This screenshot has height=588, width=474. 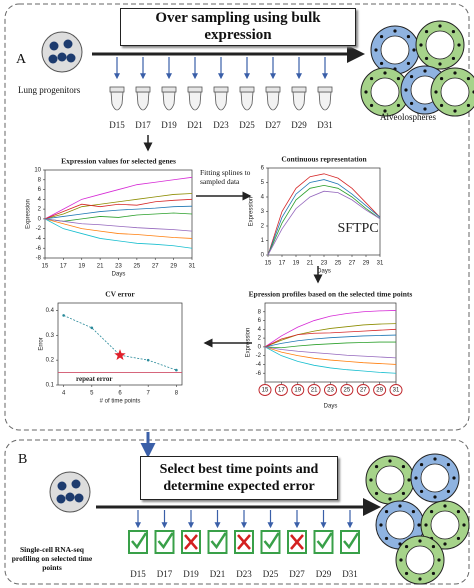 I want to click on x-axis-label: Days, so click(x=119, y=275).